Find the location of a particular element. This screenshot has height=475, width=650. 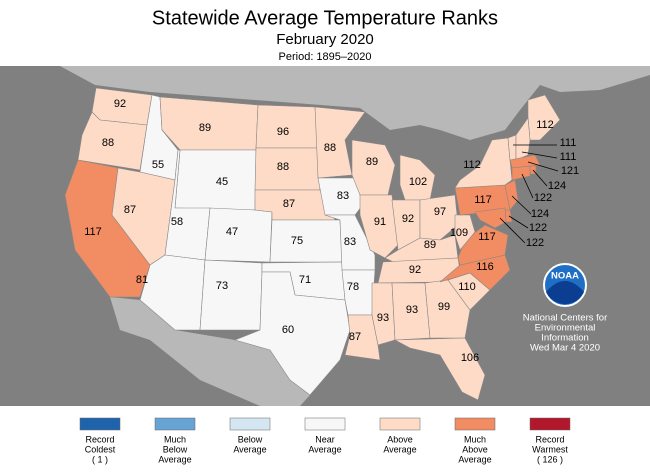

legend-label: Much is located at coordinates (475, 439).